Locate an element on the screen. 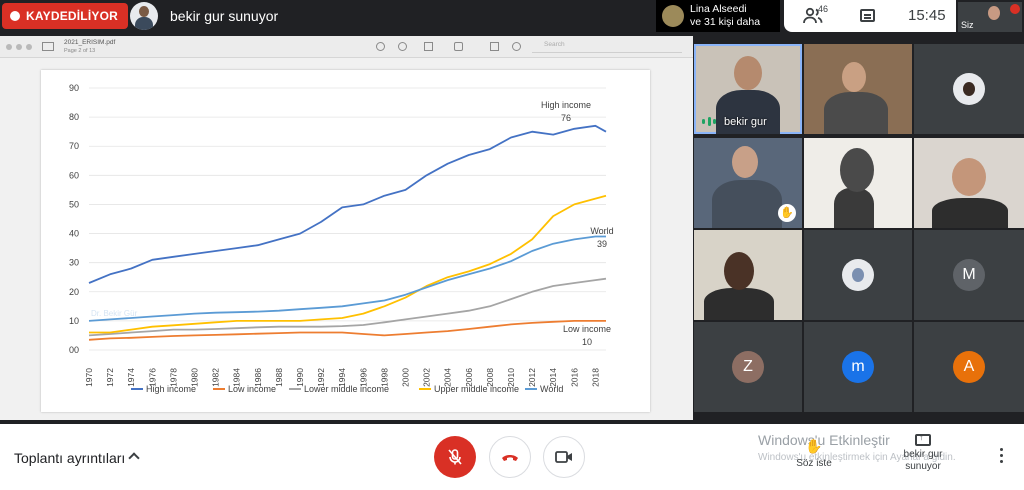 This screenshot has width=1024, height=490. self-view-tile: Siz is located at coordinates (990, 17).